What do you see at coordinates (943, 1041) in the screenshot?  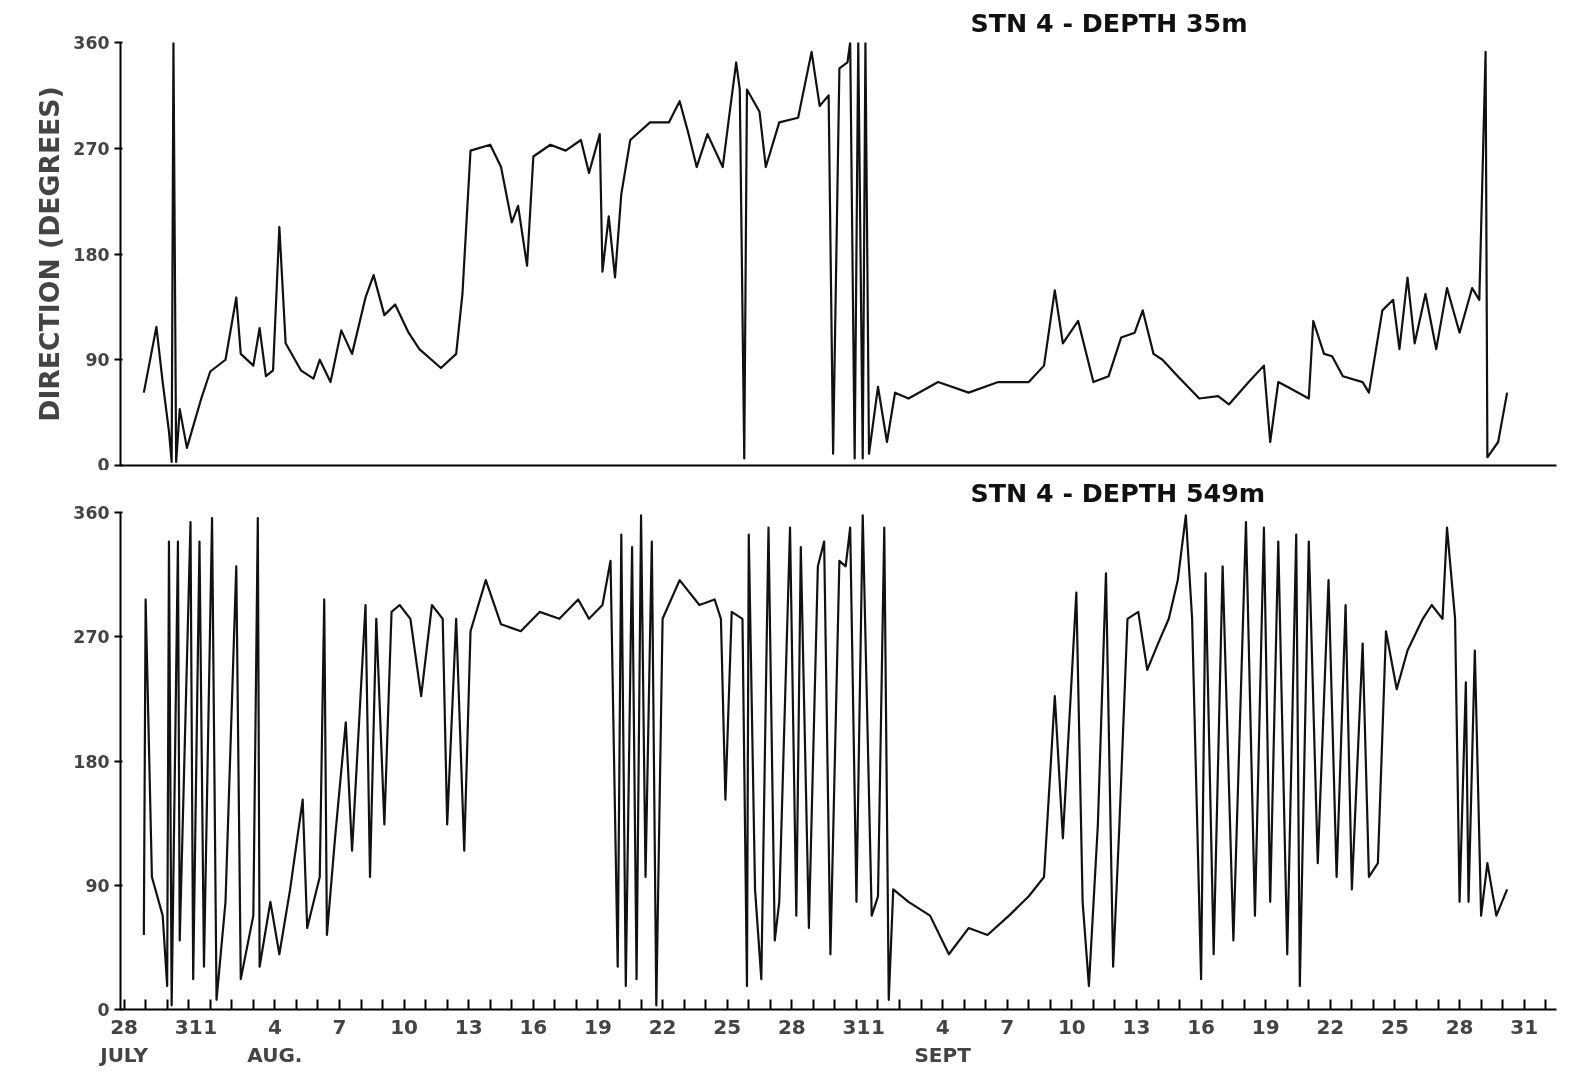 I see `x-tick-label: 4 SEPT` at bounding box center [943, 1041].